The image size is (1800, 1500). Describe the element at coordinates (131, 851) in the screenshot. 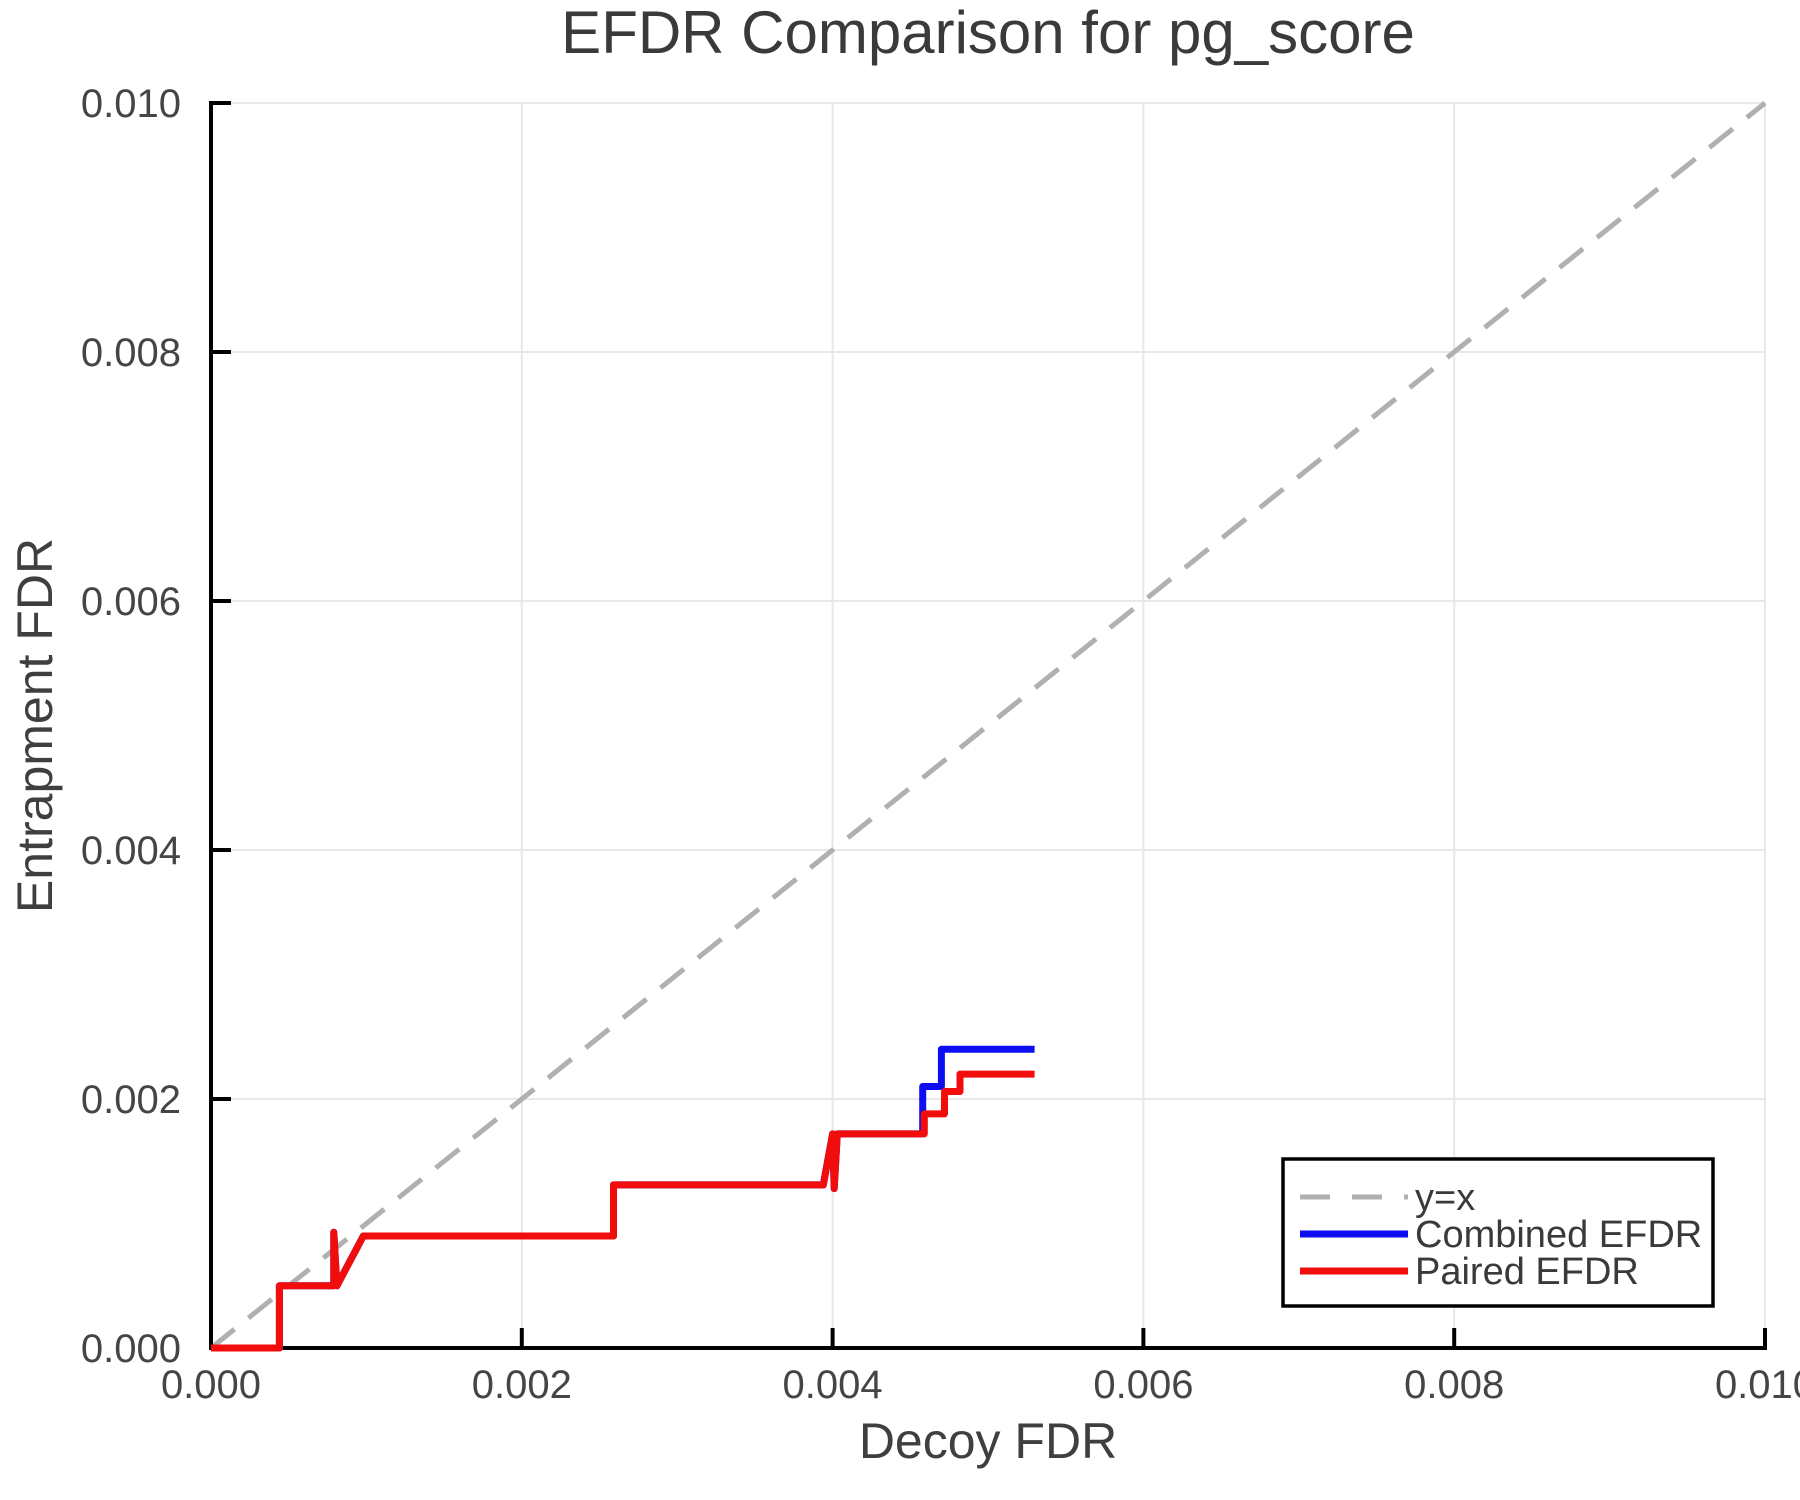

I see `y-tick-label: 0.004` at that location.